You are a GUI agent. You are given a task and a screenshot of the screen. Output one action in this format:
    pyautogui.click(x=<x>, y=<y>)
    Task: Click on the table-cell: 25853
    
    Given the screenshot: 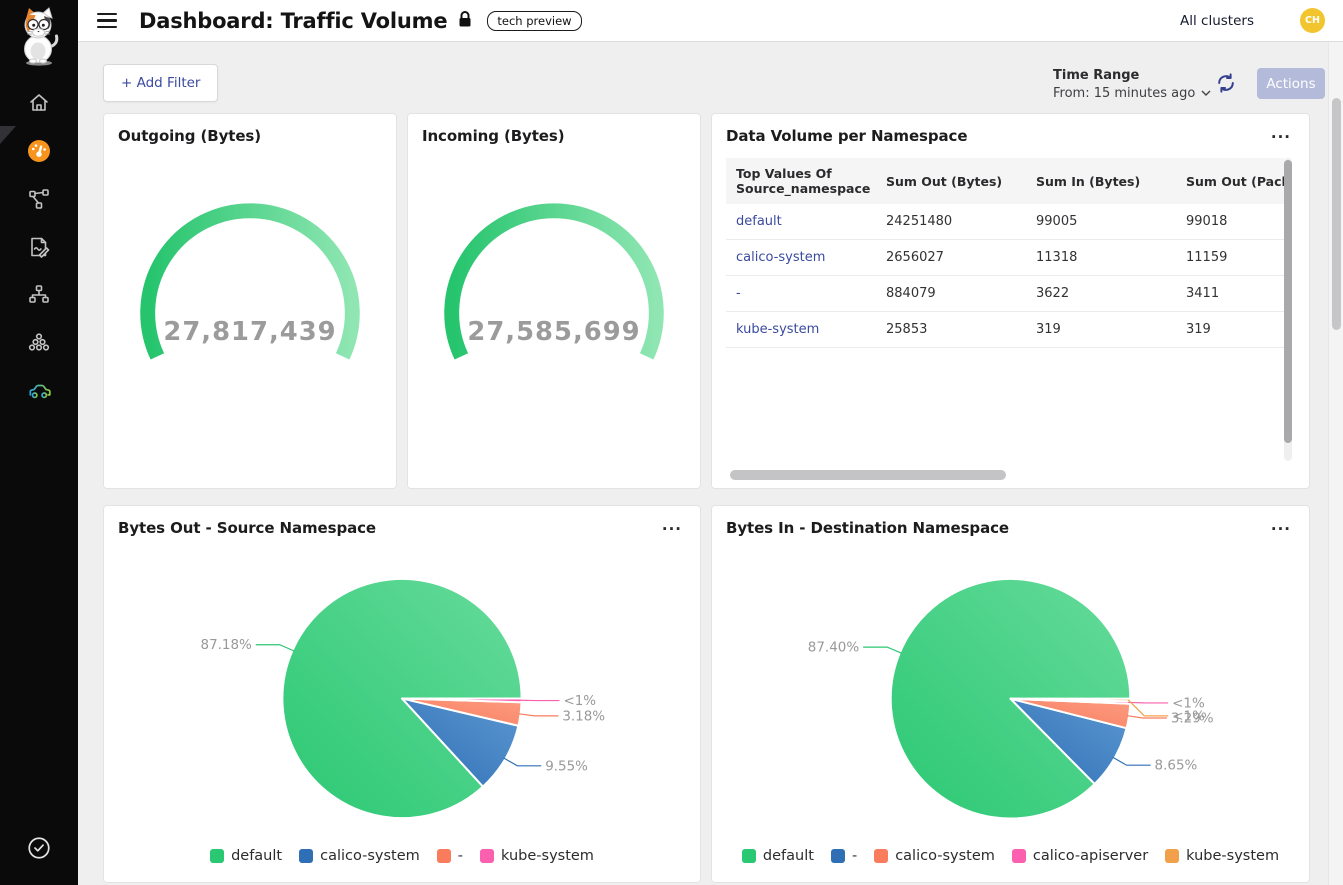 What is the action you would take?
    pyautogui.click(x=951, y=329)
    